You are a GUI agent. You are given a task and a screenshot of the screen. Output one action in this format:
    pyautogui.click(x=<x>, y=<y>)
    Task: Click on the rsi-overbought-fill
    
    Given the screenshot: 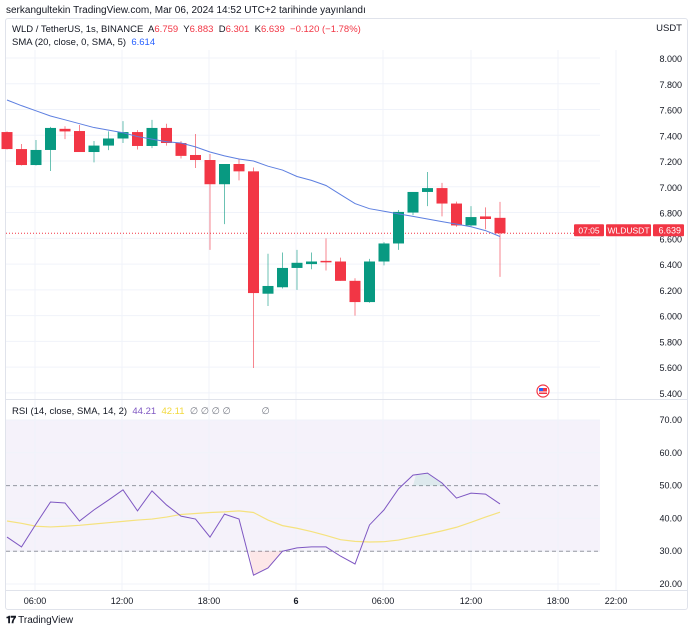 What is the action you would take?
    pyautogui.click(x=429, y=479)
    